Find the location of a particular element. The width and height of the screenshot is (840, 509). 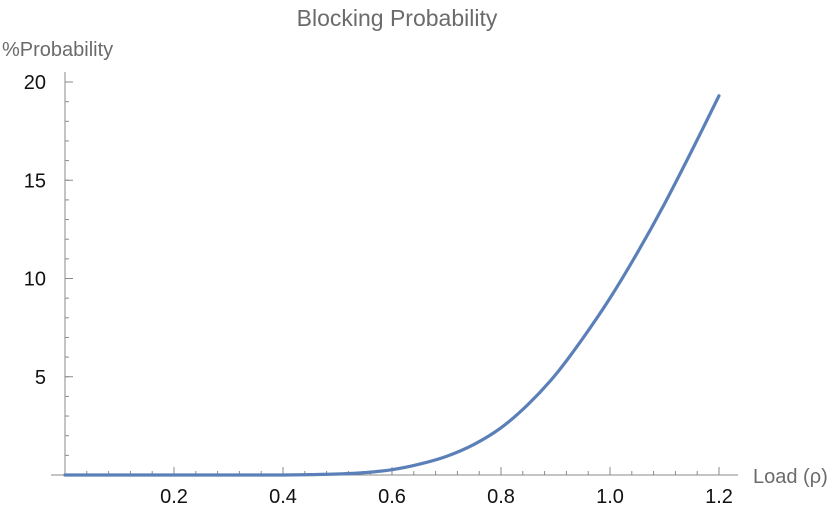

x-tick-label: 1.2 is located at coordinates (719, 497).